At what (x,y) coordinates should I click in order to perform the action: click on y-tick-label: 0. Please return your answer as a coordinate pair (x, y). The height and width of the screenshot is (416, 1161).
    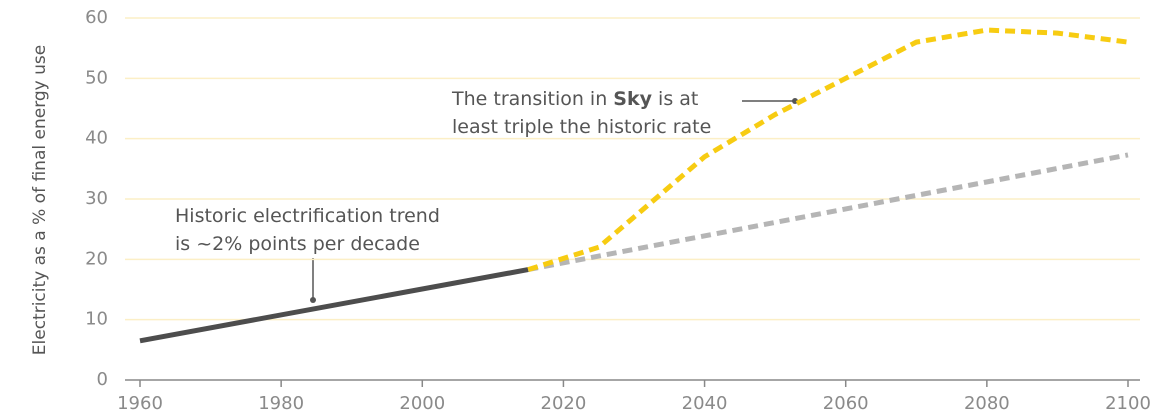
    Looking at the image, I should click on (102, 379).